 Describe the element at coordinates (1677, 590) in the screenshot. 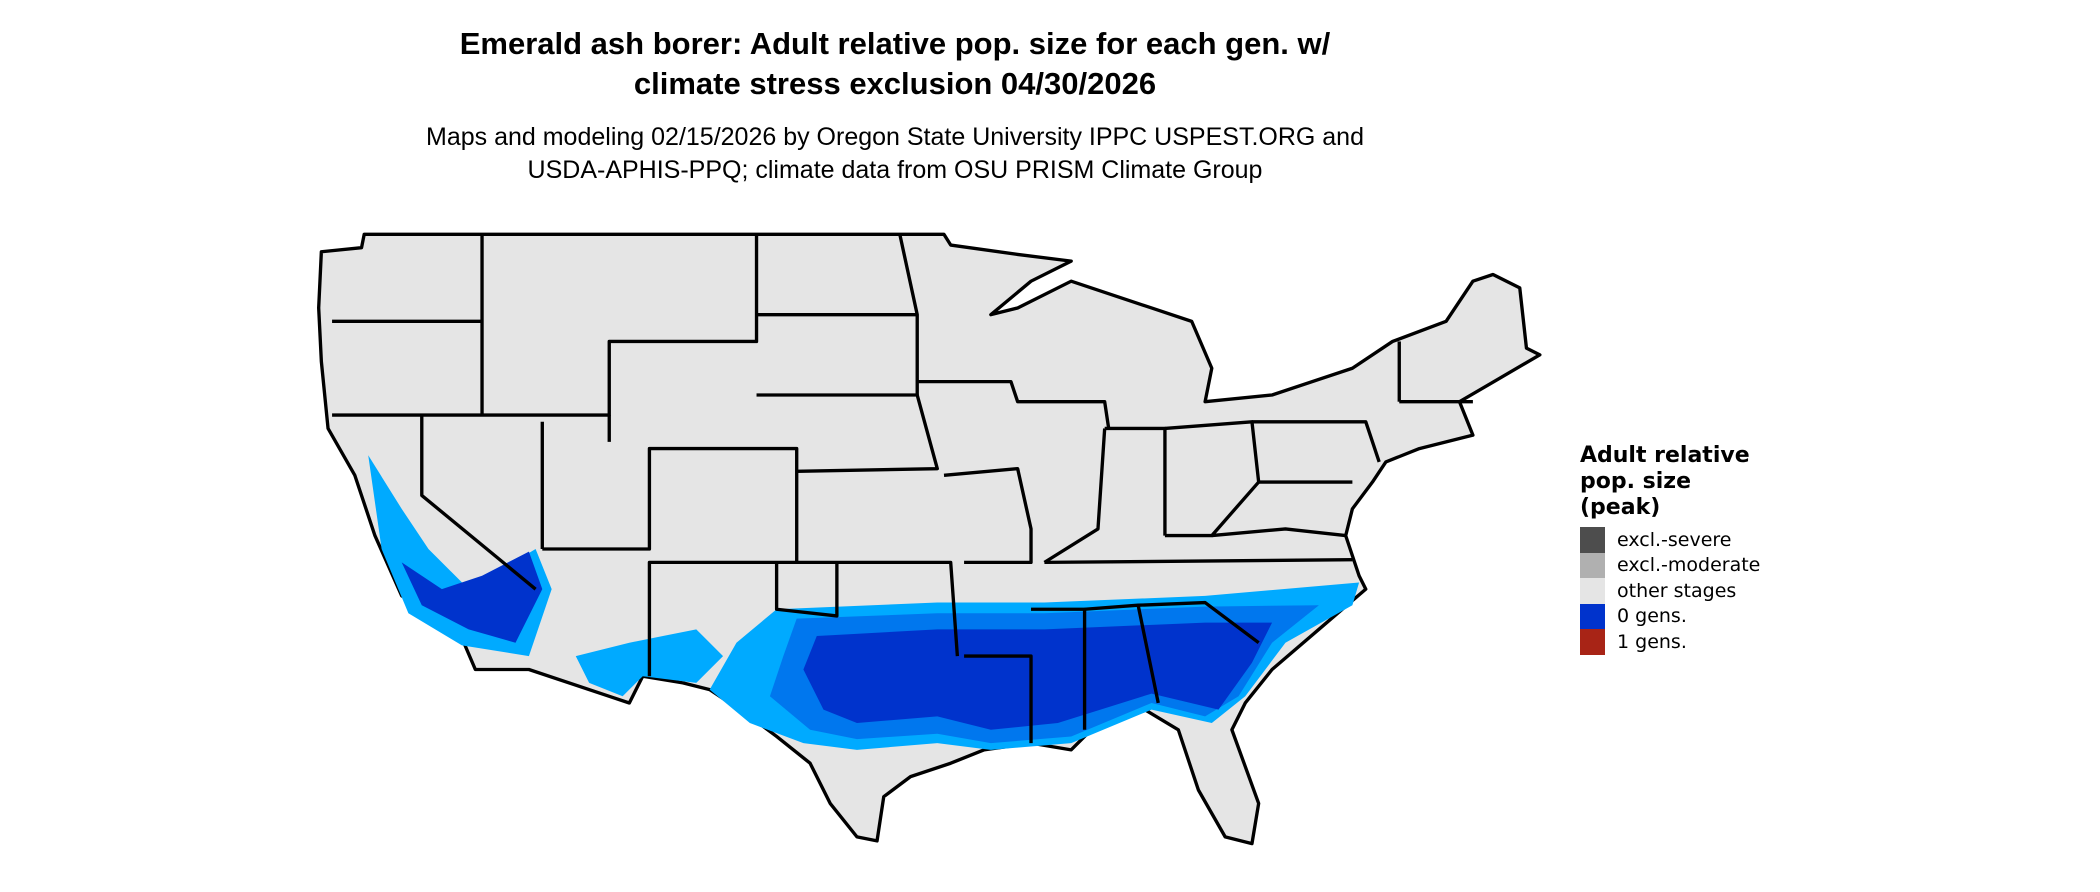

I see `legend-label: other stages` at that location.